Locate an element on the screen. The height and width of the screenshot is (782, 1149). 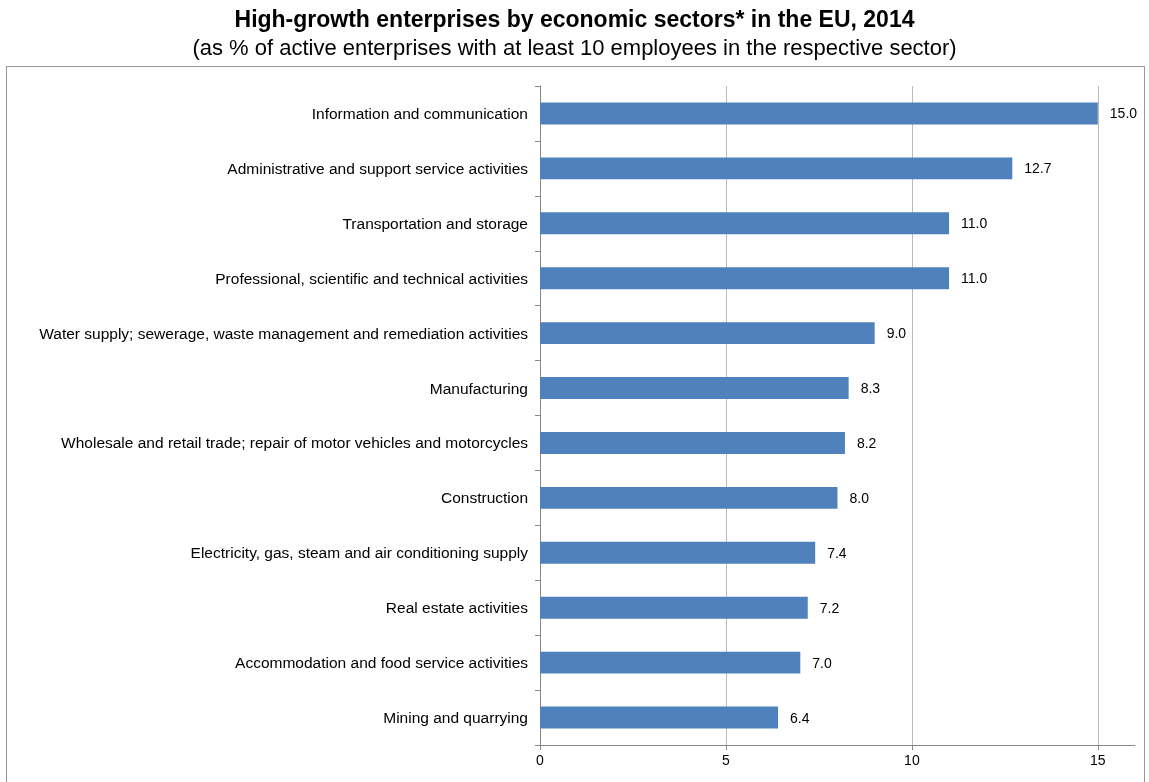
y-tick-label: Real estate activities is located at coordinates (457, 608).